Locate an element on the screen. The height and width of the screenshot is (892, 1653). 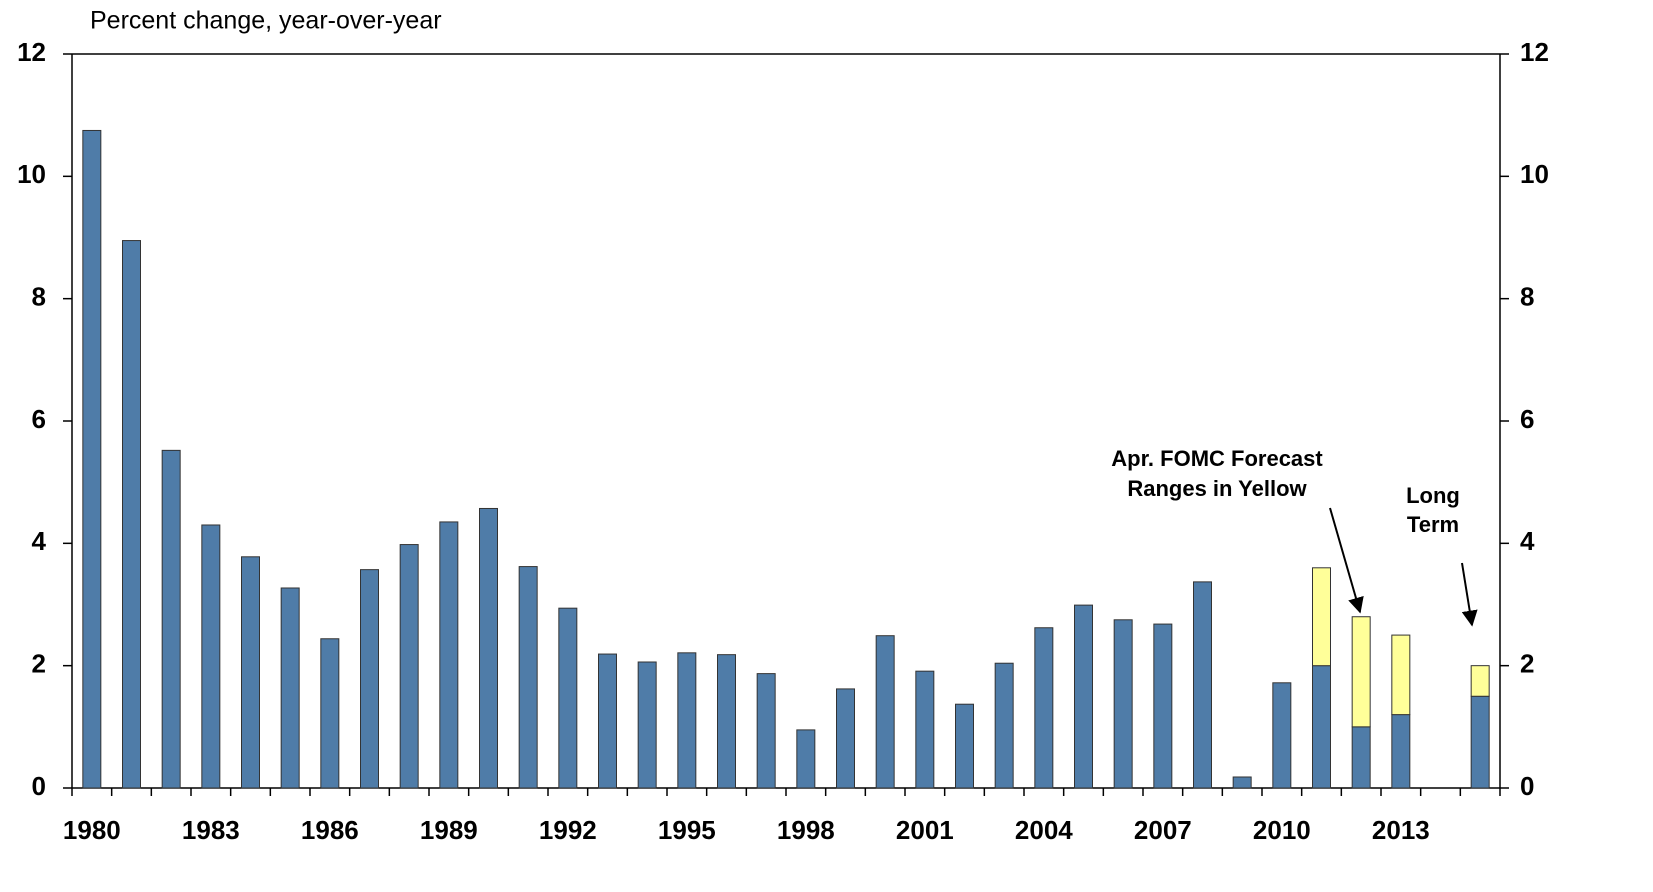
x-tick-label: 1980 is located at coordinates (92, 830).